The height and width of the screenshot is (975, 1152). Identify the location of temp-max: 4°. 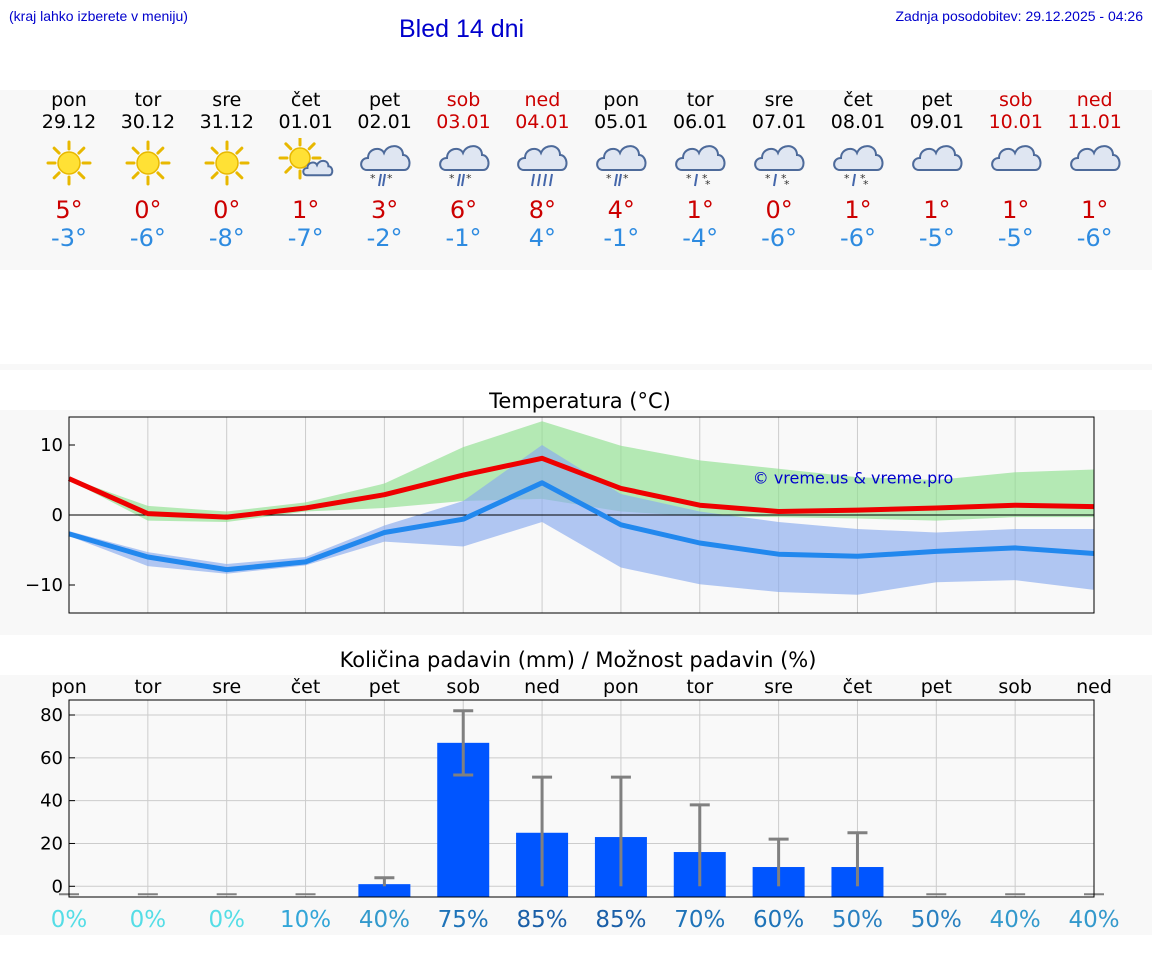
(621, 210).